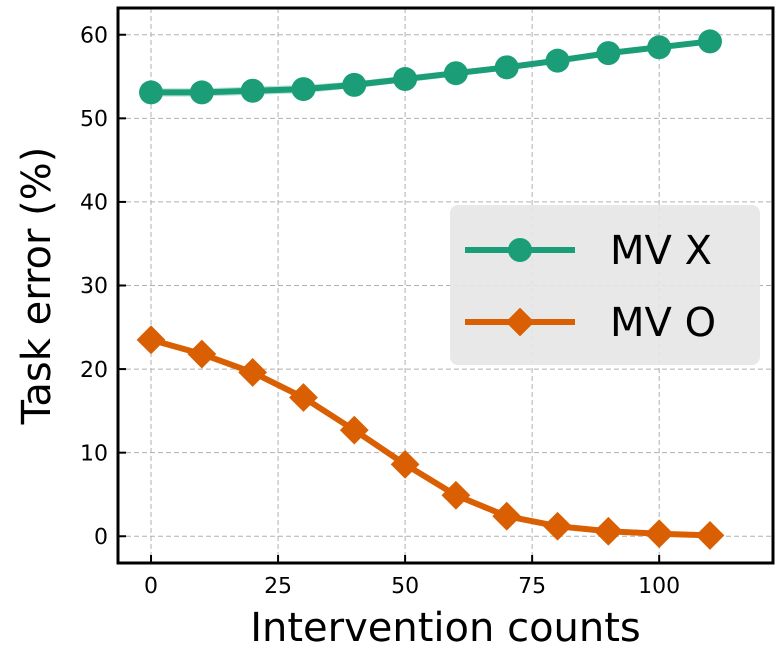 The image size is (777, 653). I want to click on y-tick-label: 10, so click(94, 453).